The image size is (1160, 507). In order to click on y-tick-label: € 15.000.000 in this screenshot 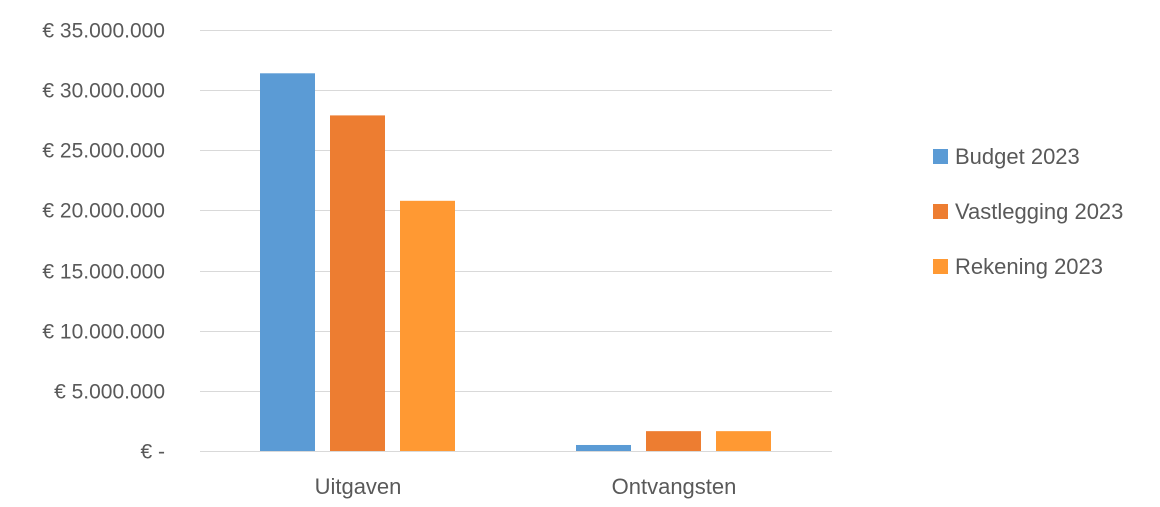, I will do `click(103, 272)`.